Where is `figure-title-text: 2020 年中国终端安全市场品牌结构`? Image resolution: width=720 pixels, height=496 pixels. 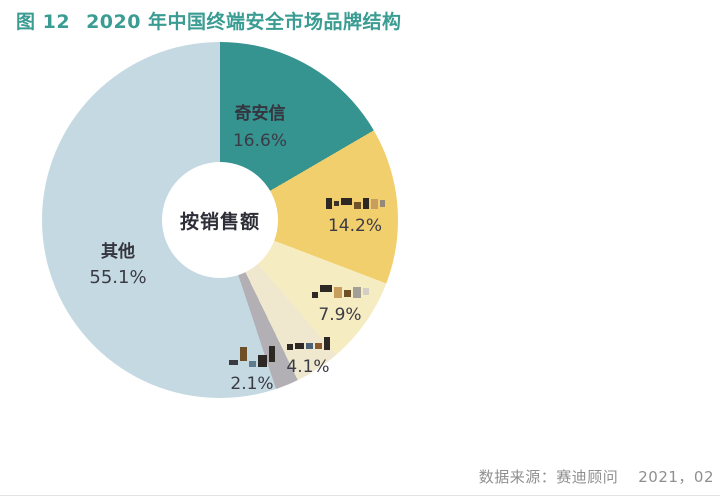
figure-title-text: 2020 年中国终端安全市场品牌结构 is located at coordinates (244, 22).